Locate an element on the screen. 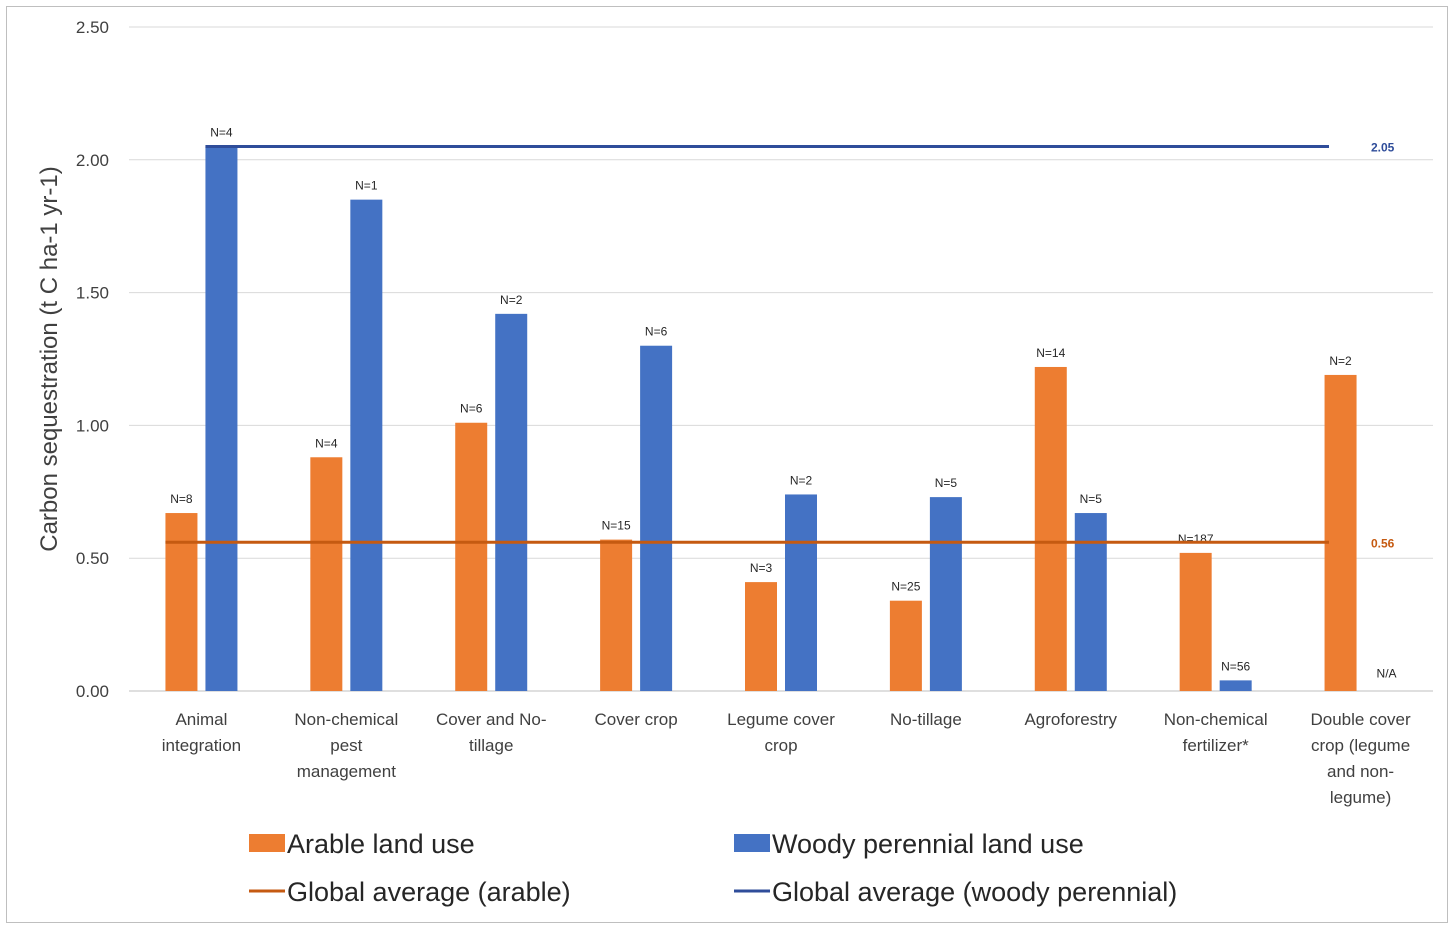 Image resolution: width=1456 pixels, height=931 pixels. y-tick-label: 1.00 is located at coordinates (92, 425).